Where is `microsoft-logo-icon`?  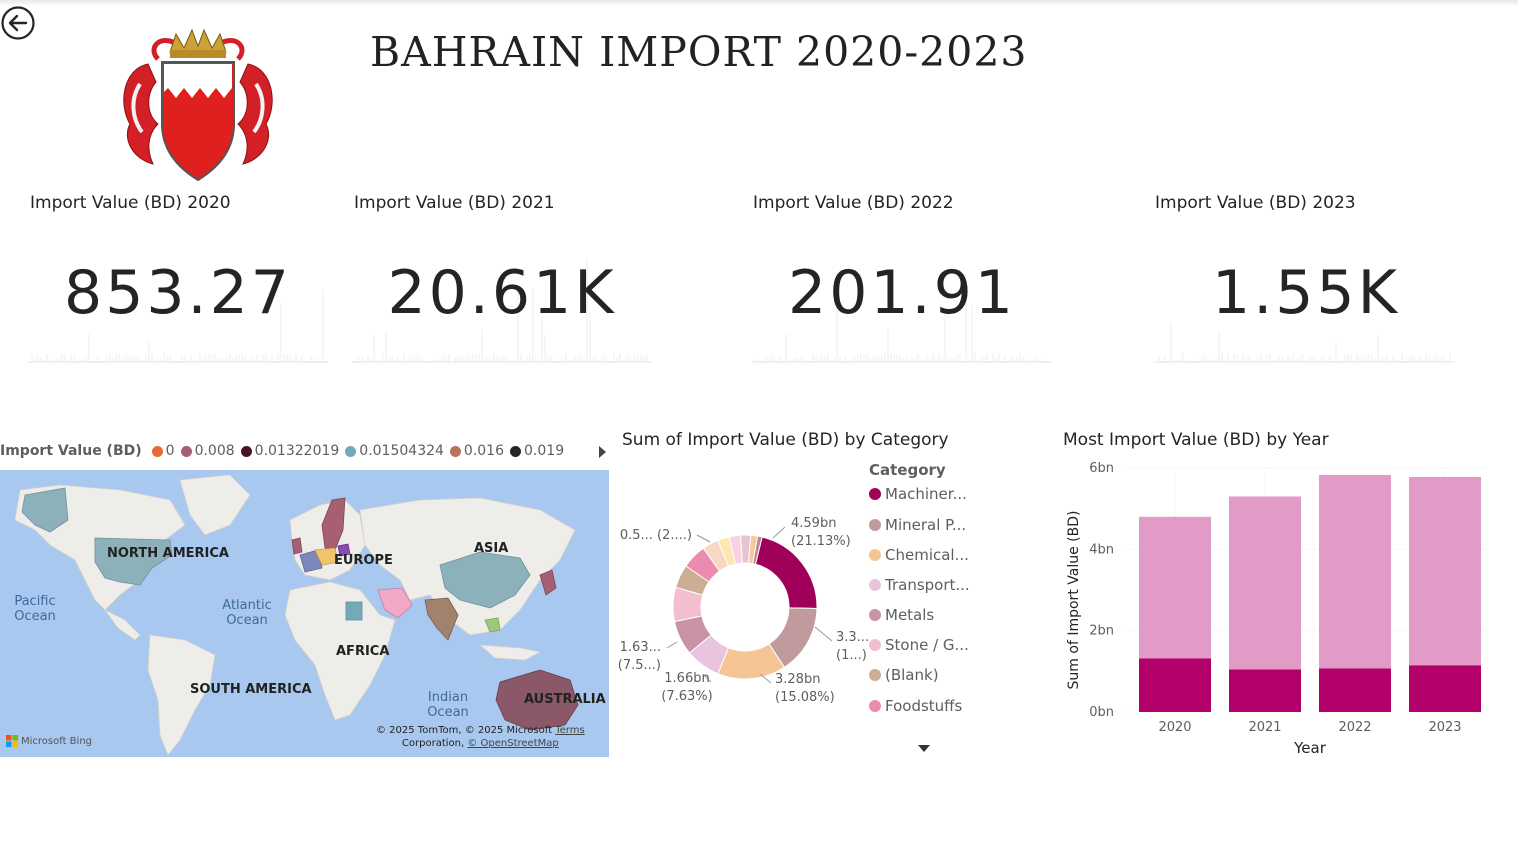 microsoft-logo-icon is located at coordinates (12, 741).